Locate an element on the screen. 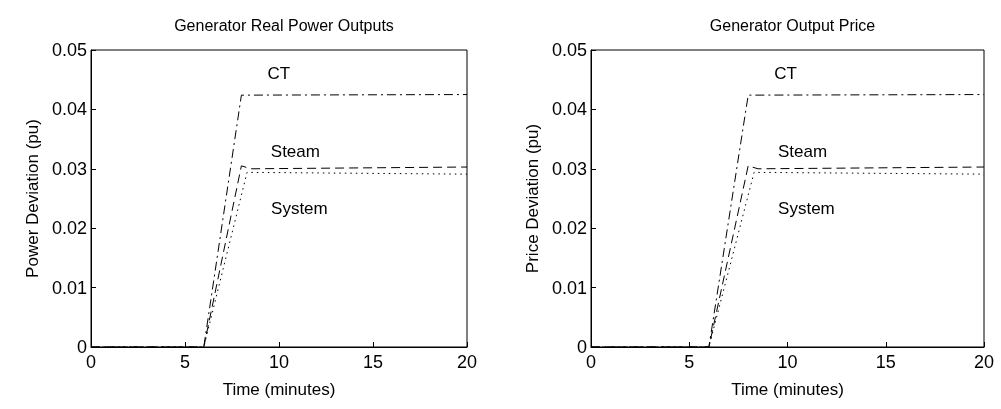  chart-title: Generator Output Price is located at coordinates (792, 25).